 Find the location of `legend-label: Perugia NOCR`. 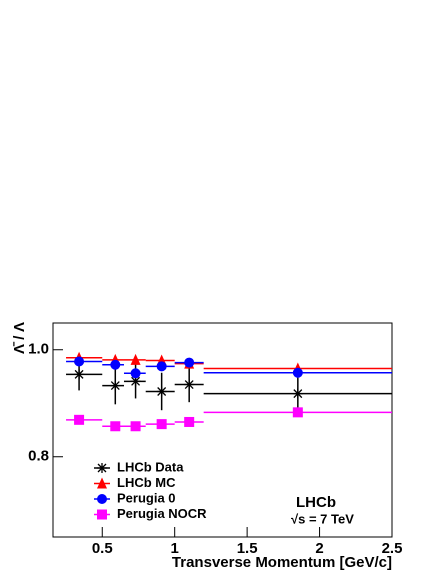

legend-label: Perugia NOCR is located at coordinates (162, 513).